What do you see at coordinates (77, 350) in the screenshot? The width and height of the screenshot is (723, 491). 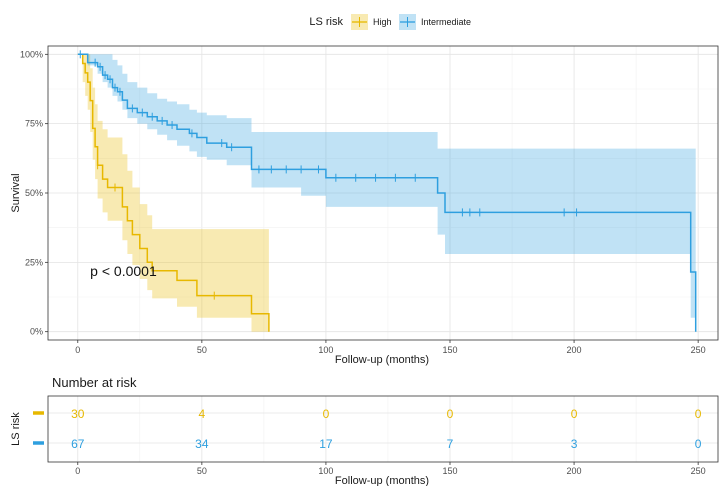 I see `x-tick-label: 0` at bounding box center [77, 350].